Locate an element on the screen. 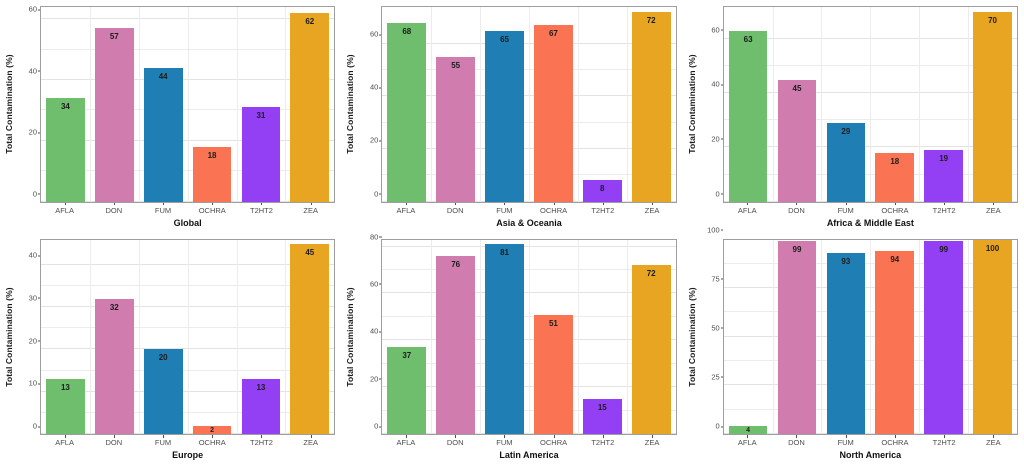 This screenshot has width=1024, height=465. bar-value-label: 13 is located at coordinates (65, 388).